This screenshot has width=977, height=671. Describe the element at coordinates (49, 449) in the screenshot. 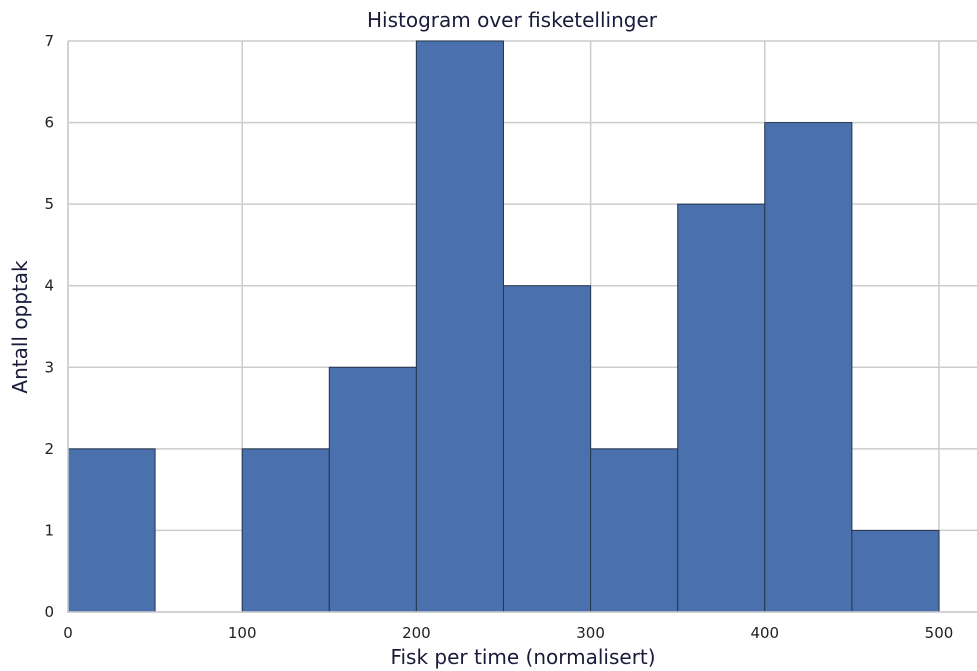

I see `y-tick-label: 2` at that location.